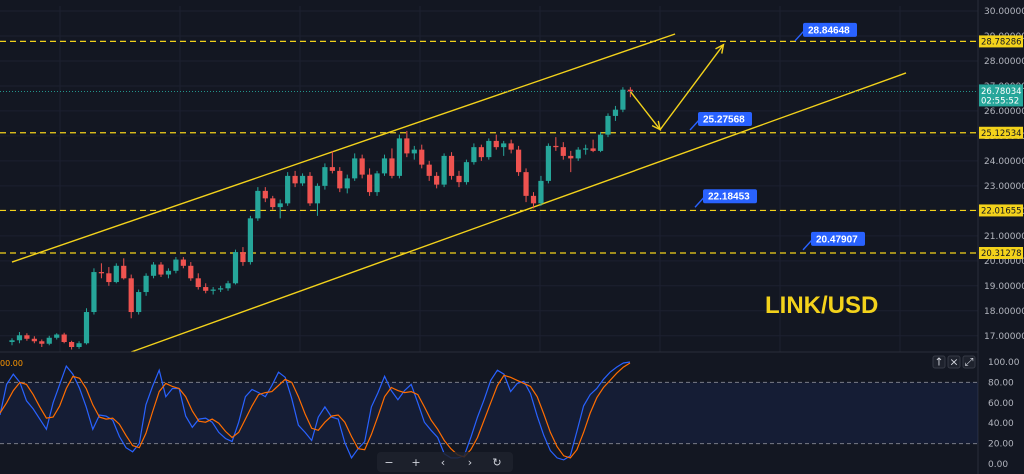  I want to click on oscillator-tick-label: 40.00, so click(1001, 424).